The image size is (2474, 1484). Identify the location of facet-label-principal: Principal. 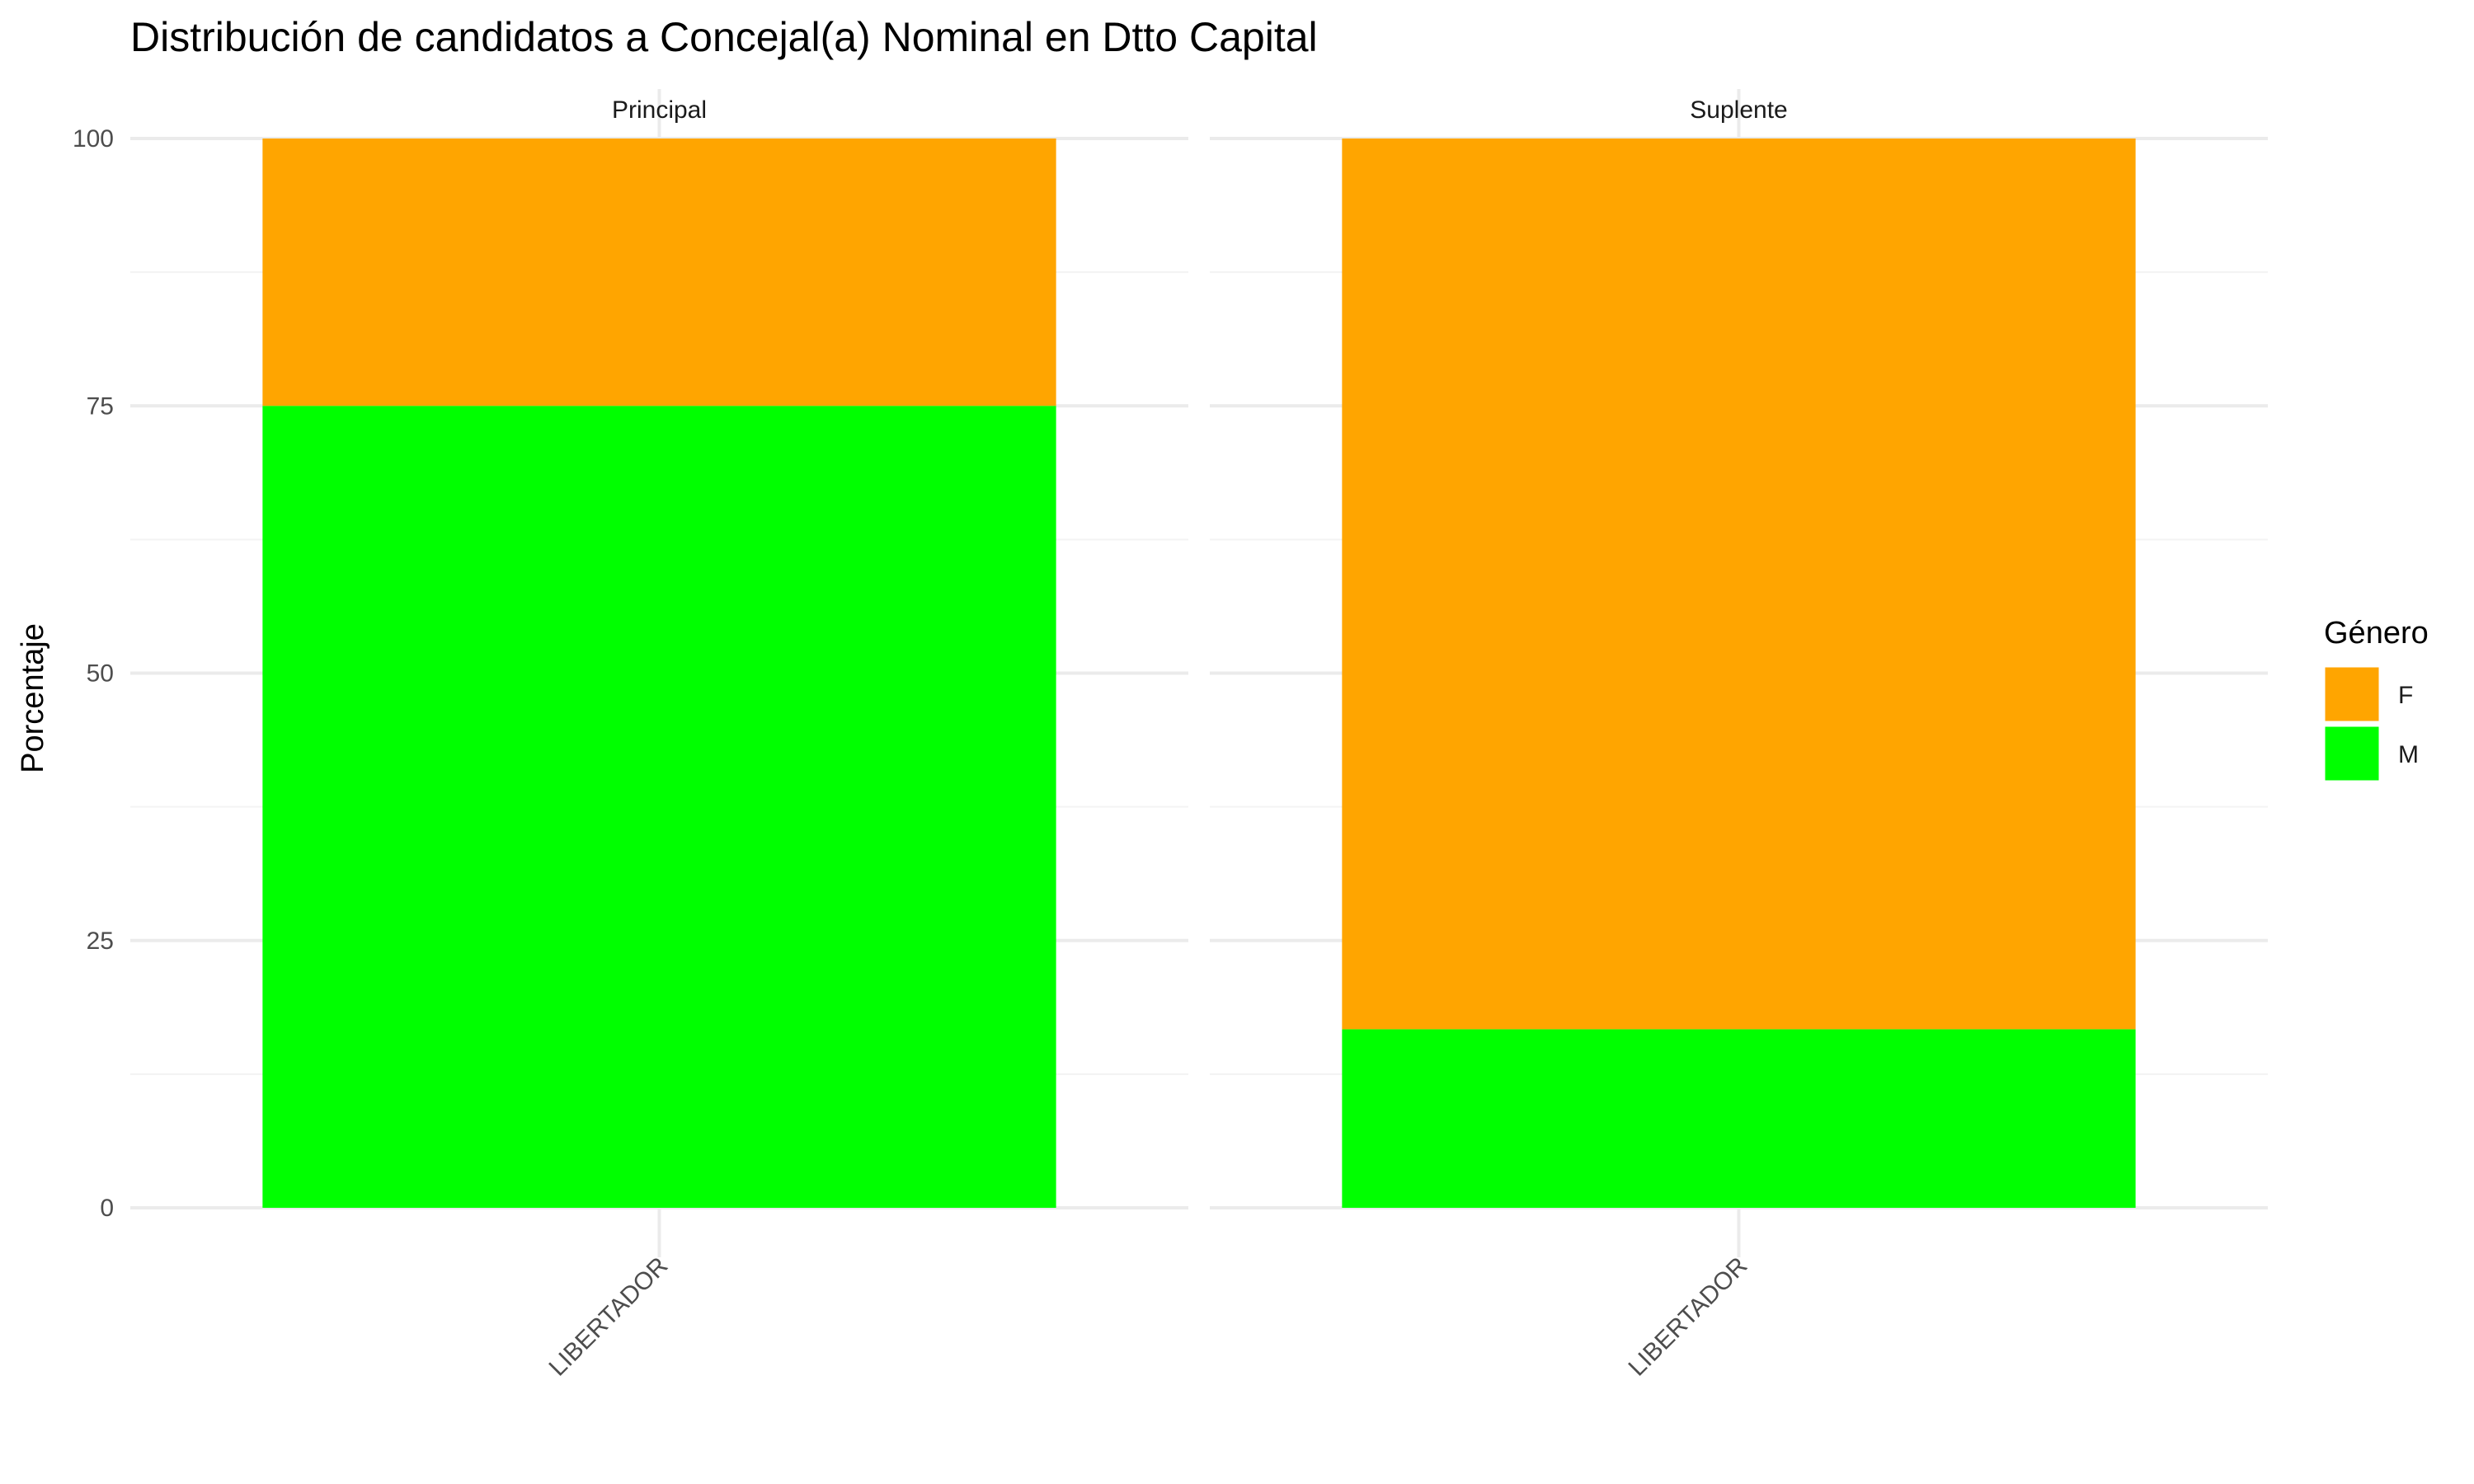
(659, 110).